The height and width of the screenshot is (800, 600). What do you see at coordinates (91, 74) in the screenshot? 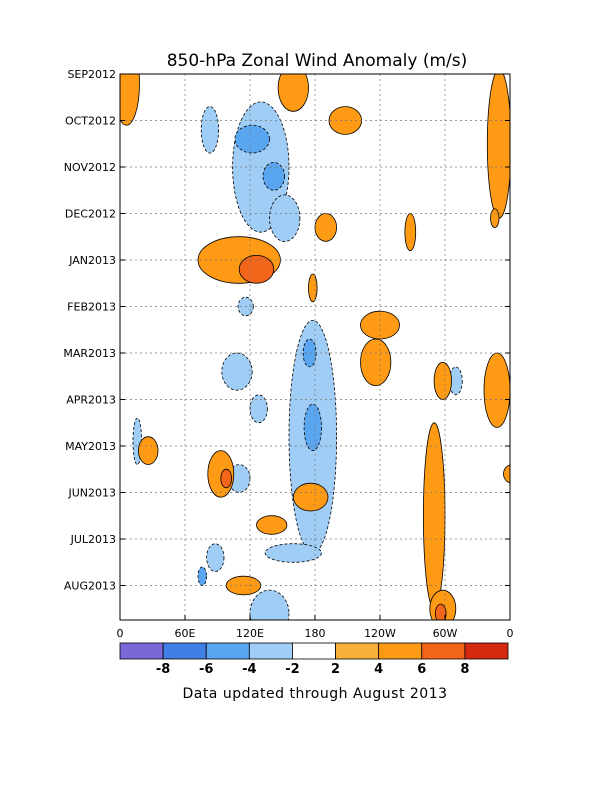
I see `y-tick-label: SEP2012` at bounding box center [91, 74].